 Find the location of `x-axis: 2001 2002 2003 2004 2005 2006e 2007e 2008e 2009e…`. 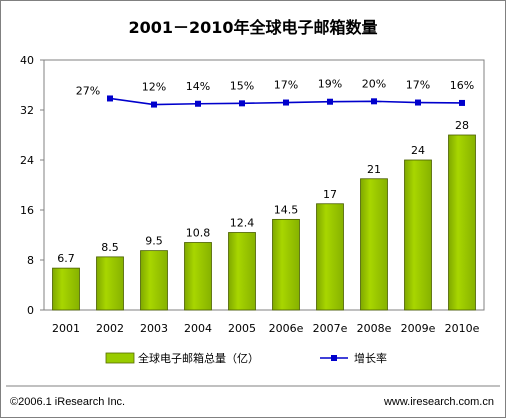

x-axis: 2001 2002 2003 2004 2005 2006e 2007e 2008e 2009e… is located at coordinates (266, 328).